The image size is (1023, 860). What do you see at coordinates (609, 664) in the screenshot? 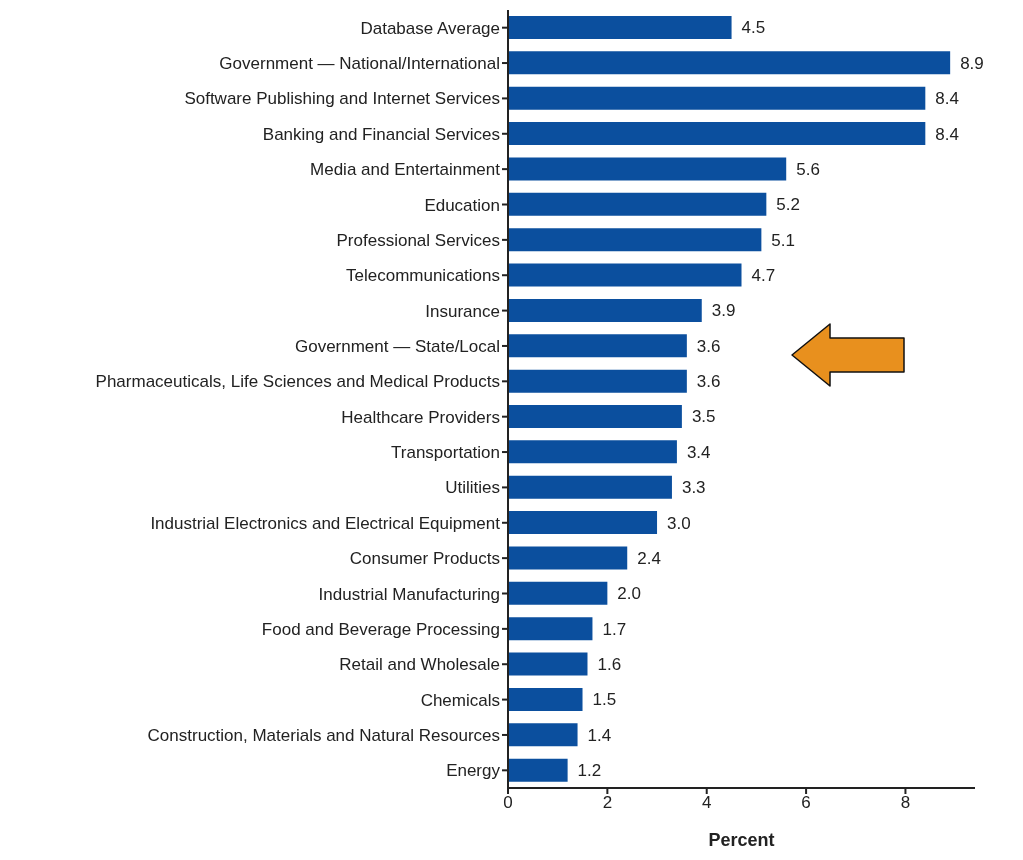
I see `data-label: 1.6` at bounding box center [609, 664].